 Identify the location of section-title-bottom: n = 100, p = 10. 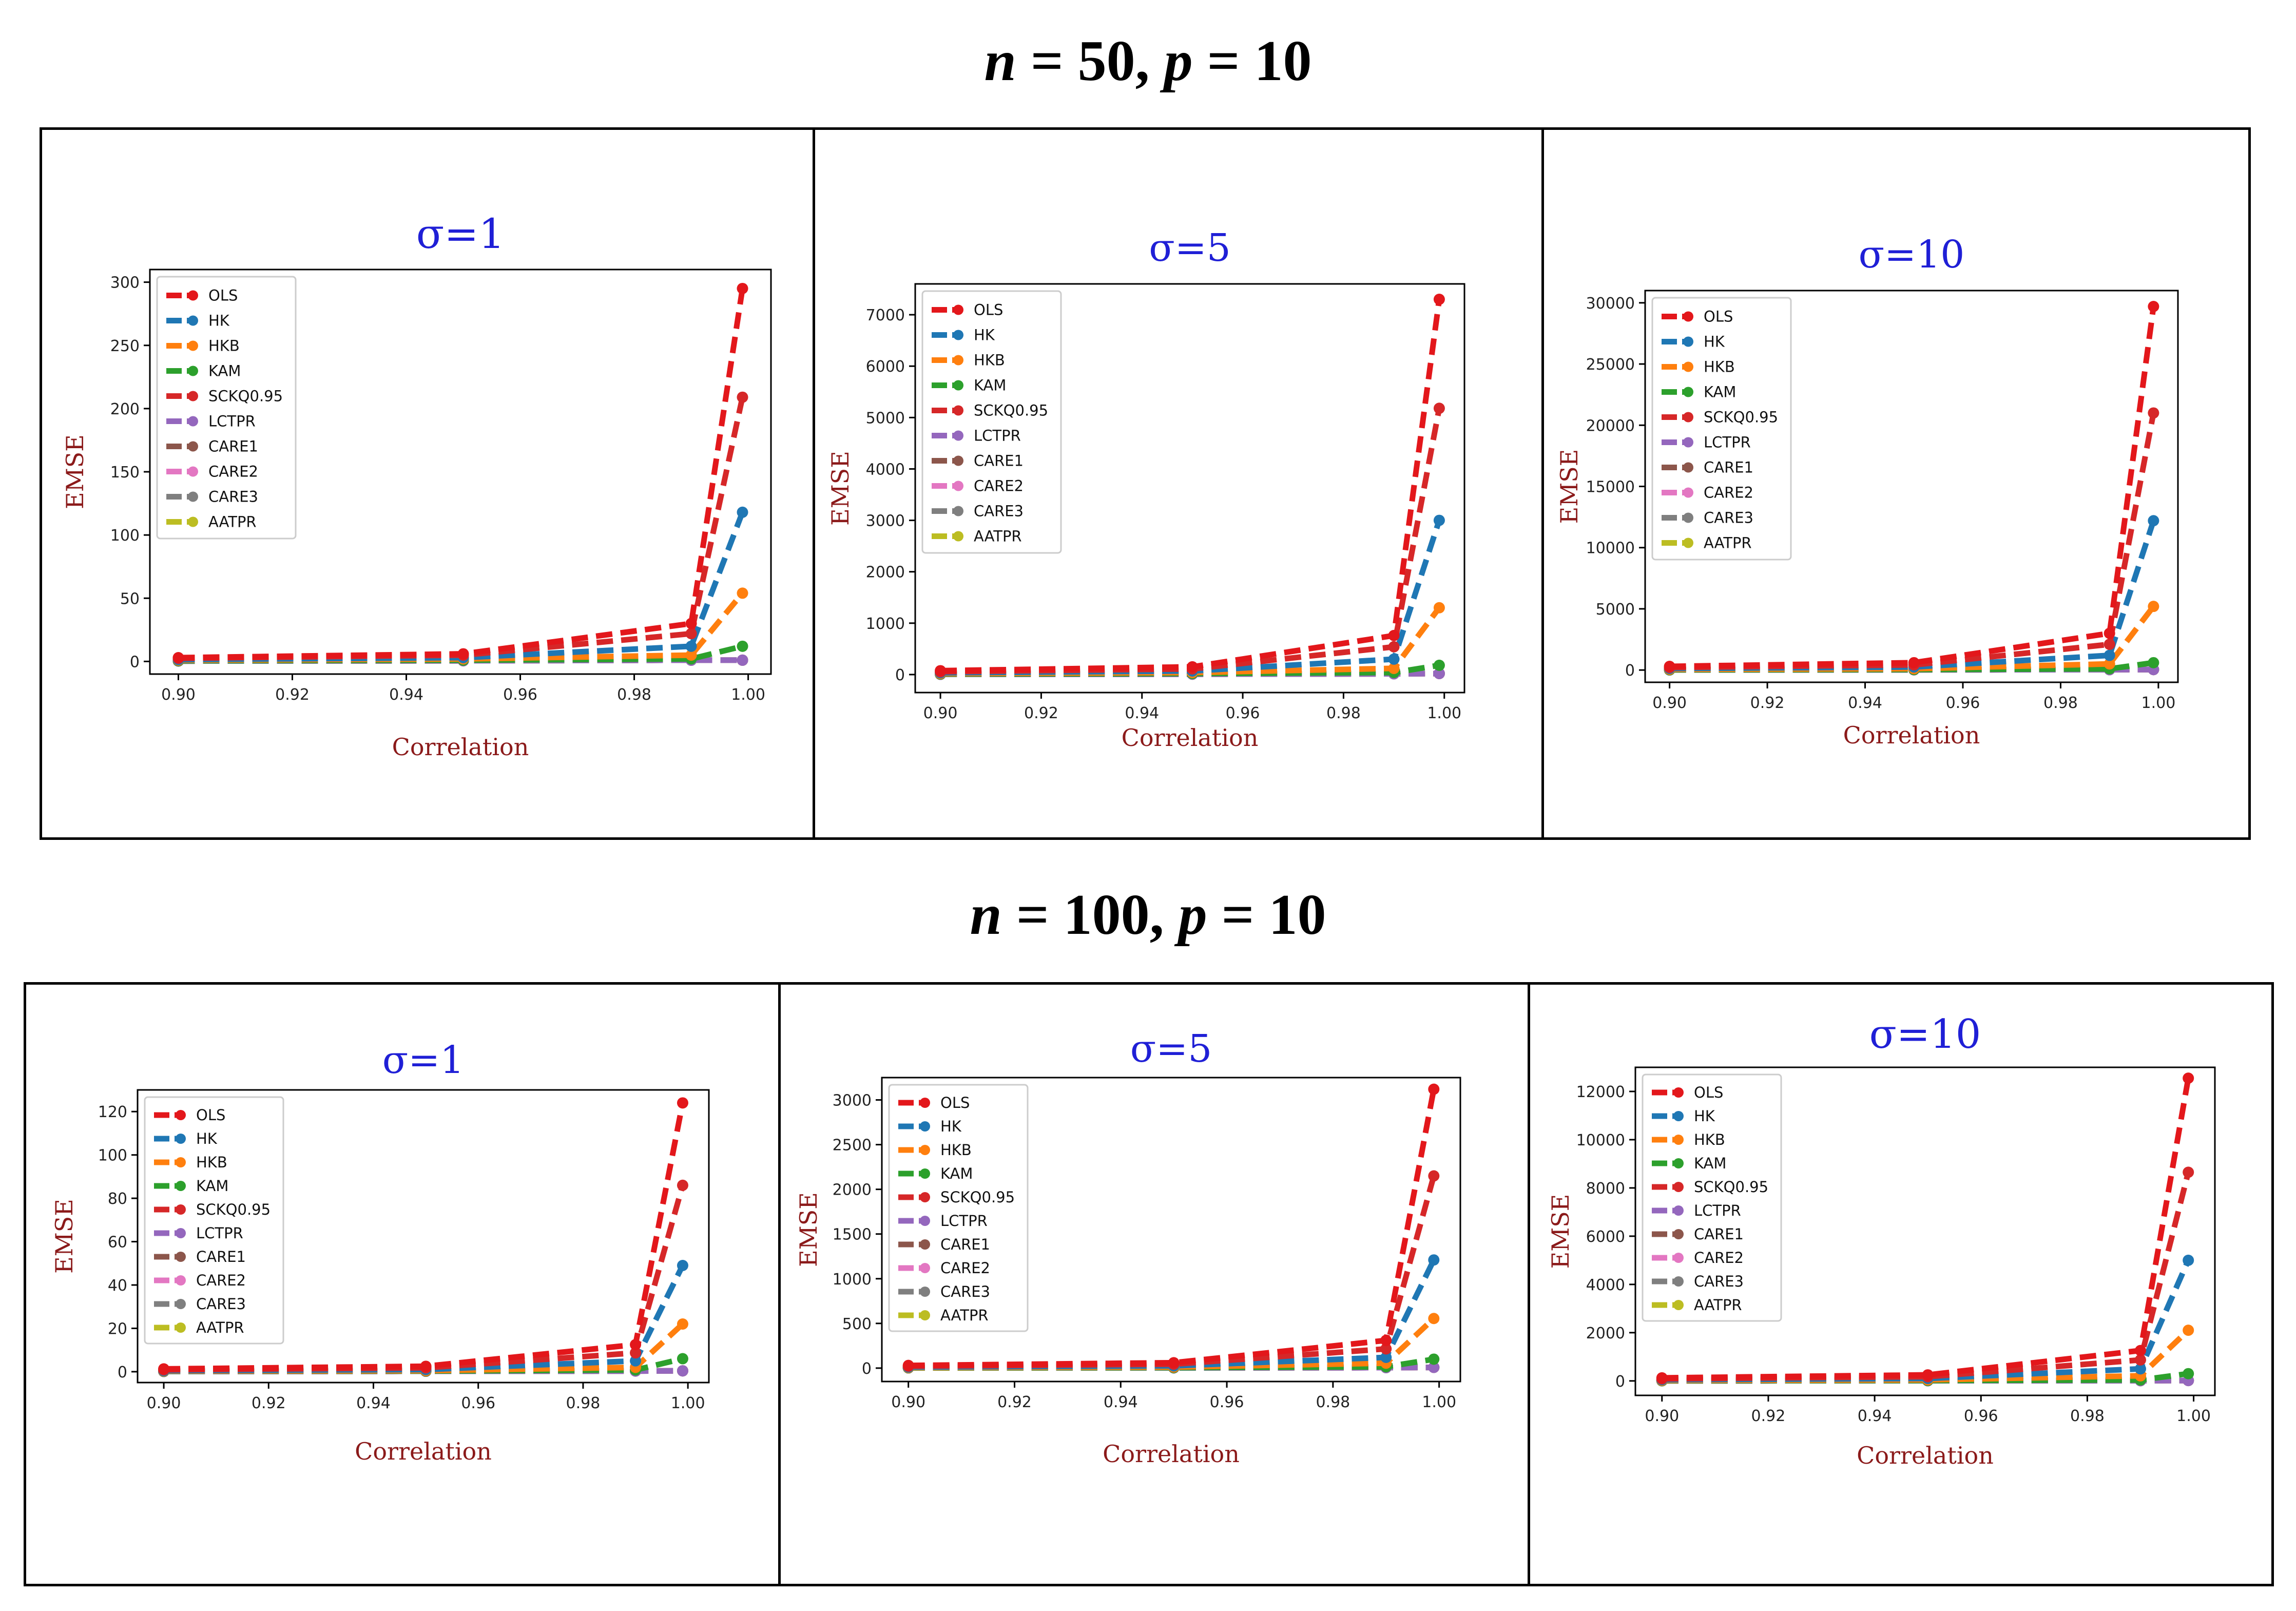
(1148, 915).